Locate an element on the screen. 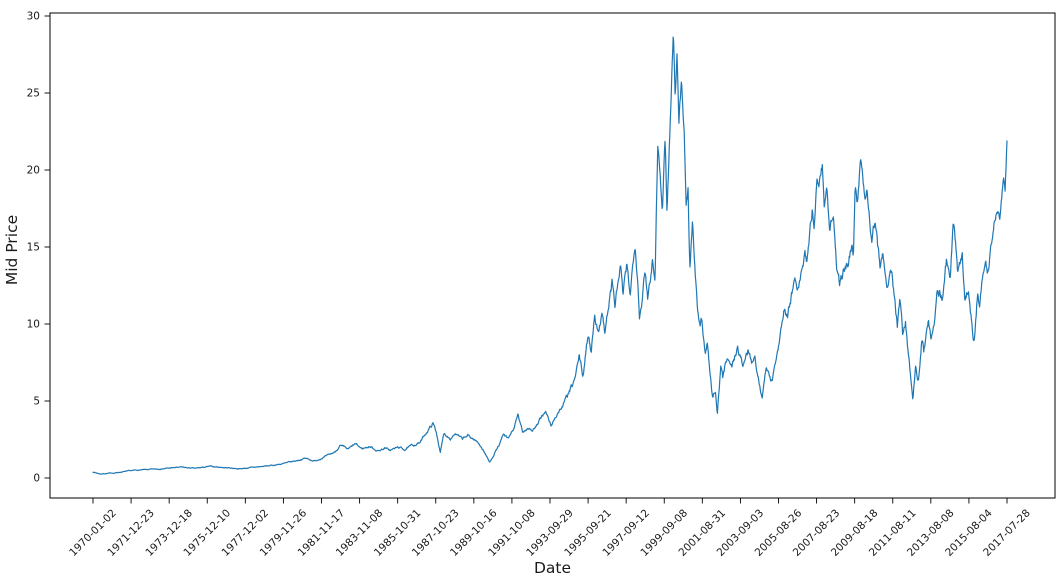  y-tick-label: 10 is located at coordinates (33, 325).